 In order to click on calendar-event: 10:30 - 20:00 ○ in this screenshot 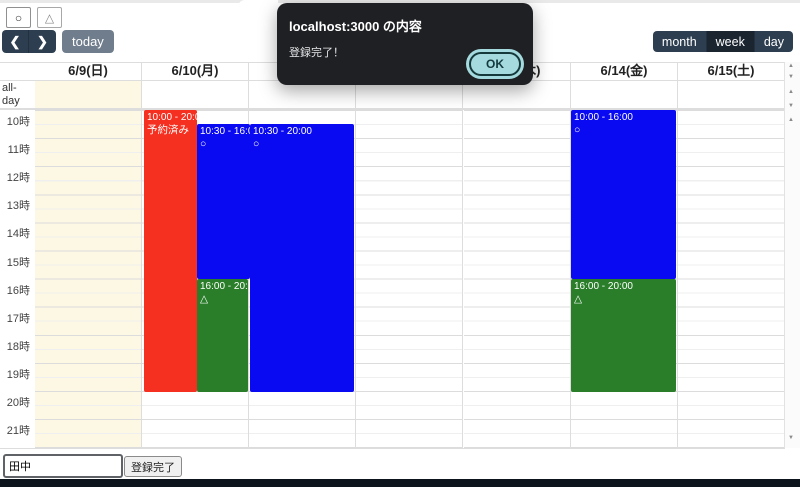, I will do `click(302, 258)`.